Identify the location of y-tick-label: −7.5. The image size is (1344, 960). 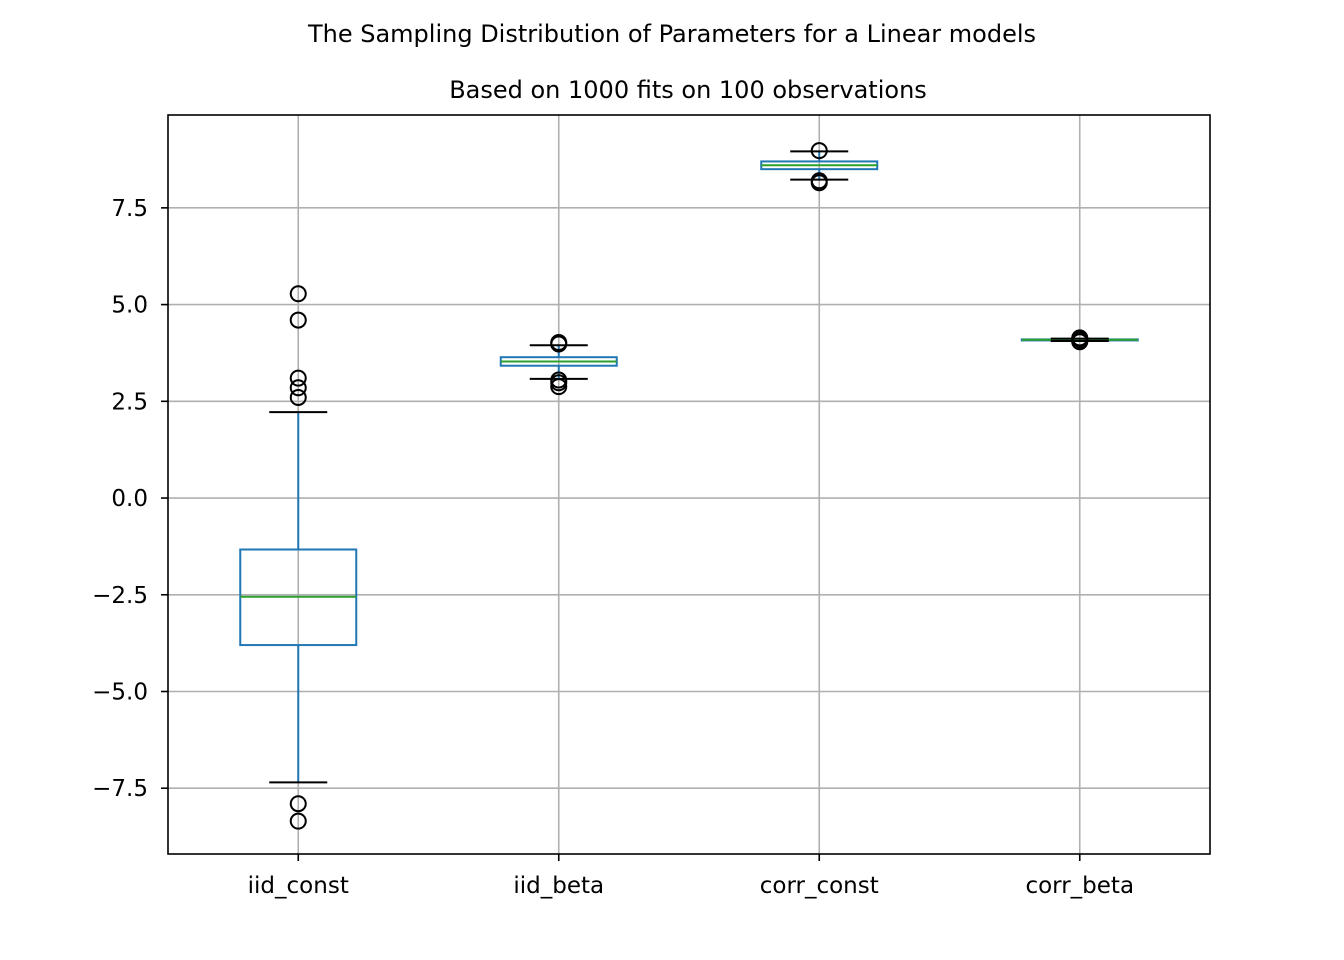
(120, 789).